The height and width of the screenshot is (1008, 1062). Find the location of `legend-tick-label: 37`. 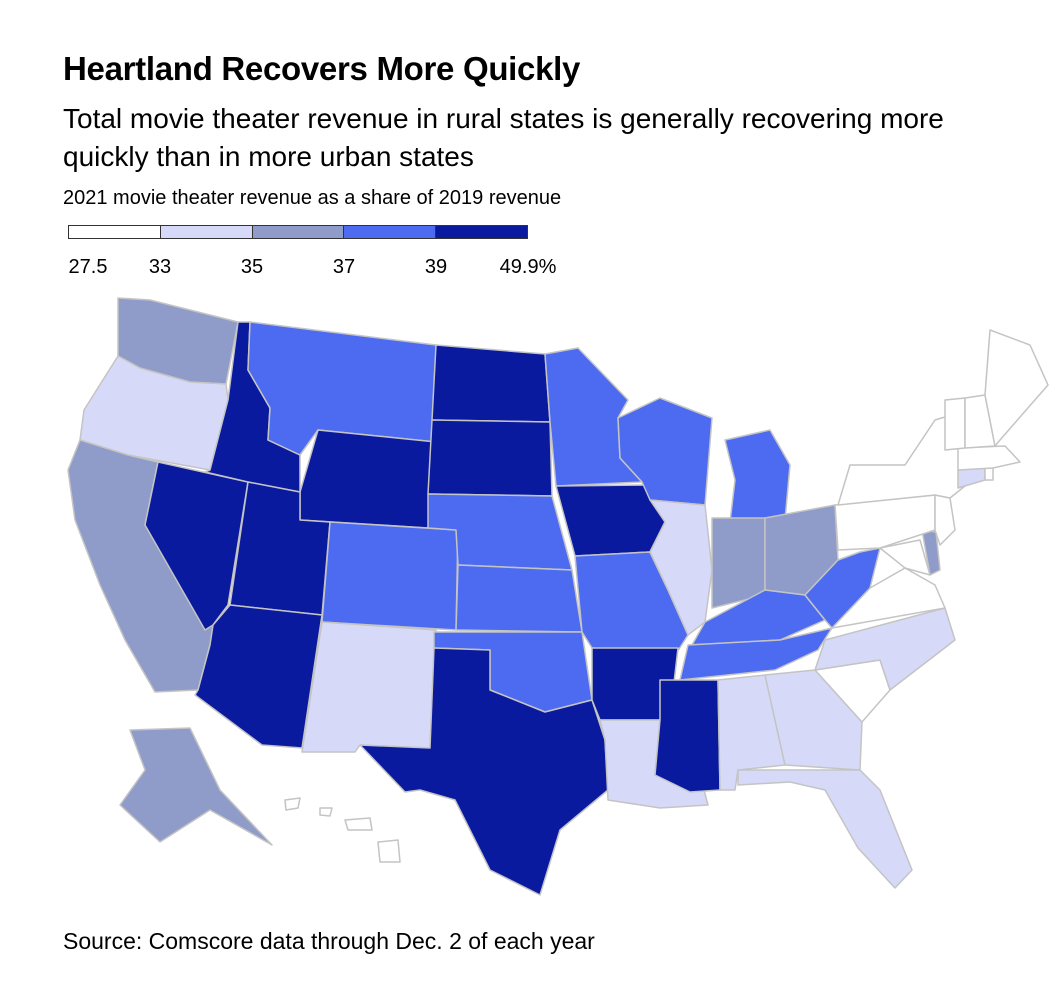

legend-tick-label: 37 is located at coordinates (344, 267).